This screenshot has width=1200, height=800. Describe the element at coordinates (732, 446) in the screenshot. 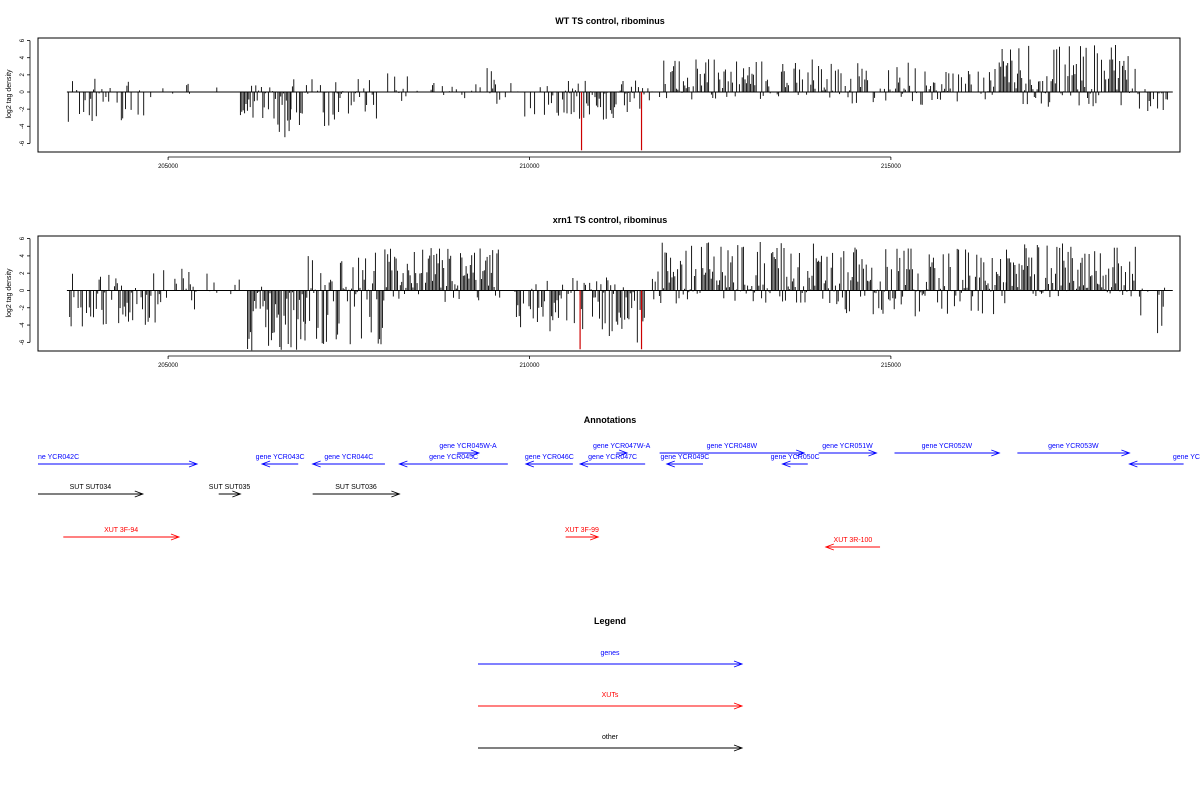

I see `feature-label: gene YCR048W` at that location.